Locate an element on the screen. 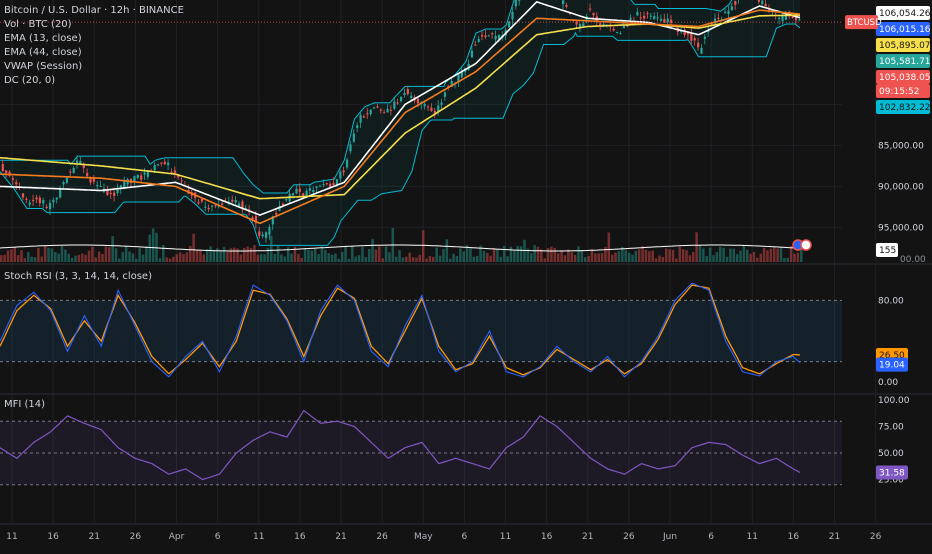  stoch-legend: Stoch RSI (3, 3, 14, 14, close) is located at coordinates (78, 277).